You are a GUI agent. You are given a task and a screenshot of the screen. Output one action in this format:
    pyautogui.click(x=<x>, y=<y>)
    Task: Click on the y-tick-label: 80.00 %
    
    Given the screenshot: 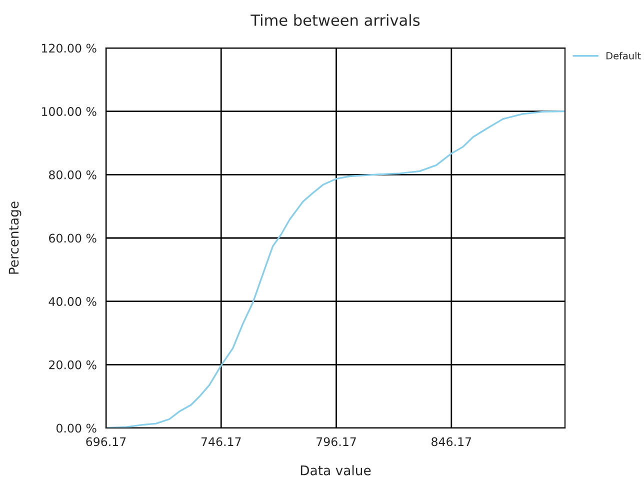 What is the action you would take?
    pyautogui.click(x=72, y=175)
    